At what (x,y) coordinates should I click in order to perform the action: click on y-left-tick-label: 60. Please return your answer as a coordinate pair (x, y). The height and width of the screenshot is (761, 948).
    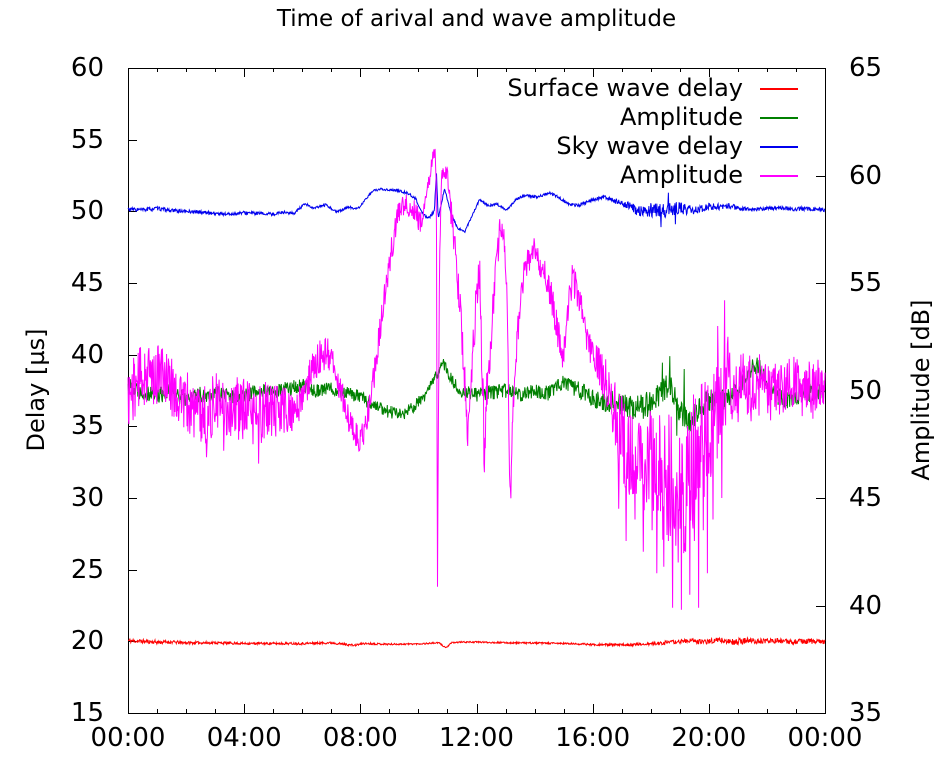
    Looking at the image, I should click on (87, 68).